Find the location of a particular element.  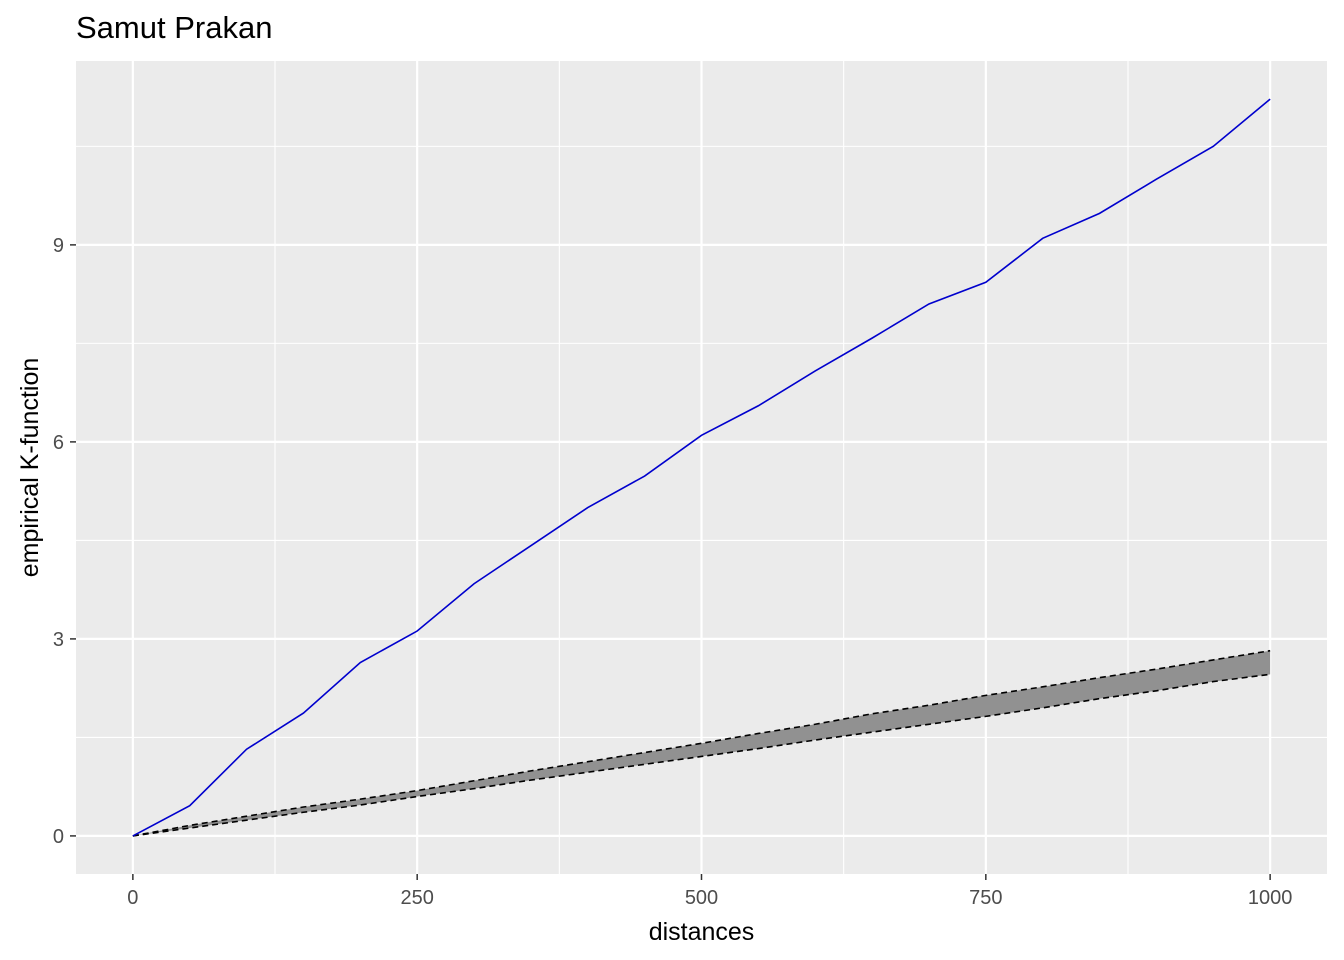

y-tick-label: 0 is located at coordinates (58, 837).